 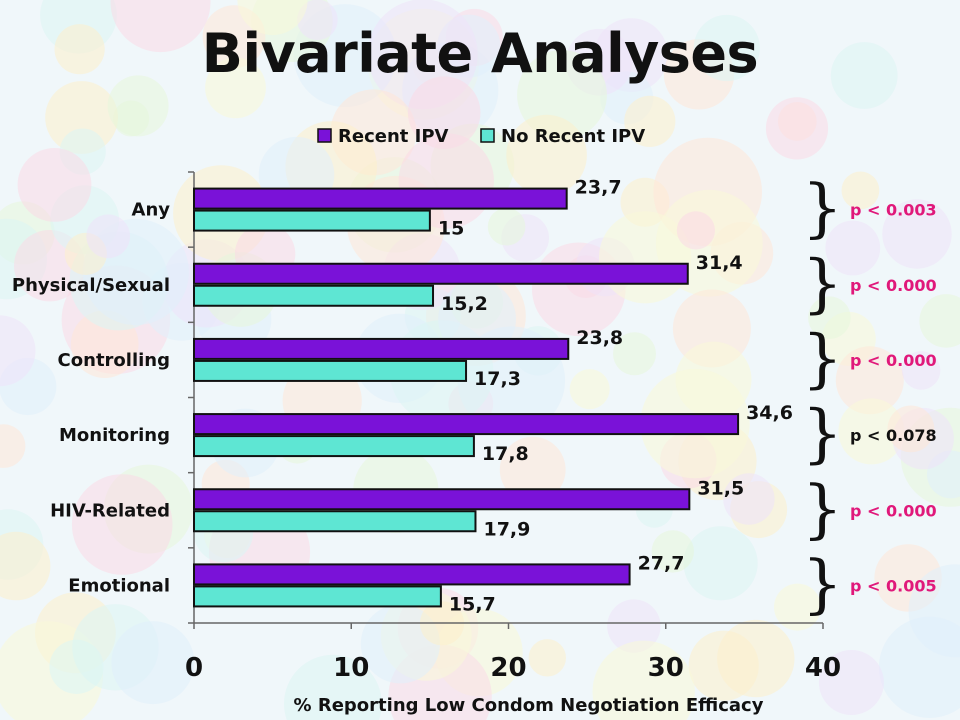 I want to click on page-title: Bivariate Analyses, so click(x=480, y=53).